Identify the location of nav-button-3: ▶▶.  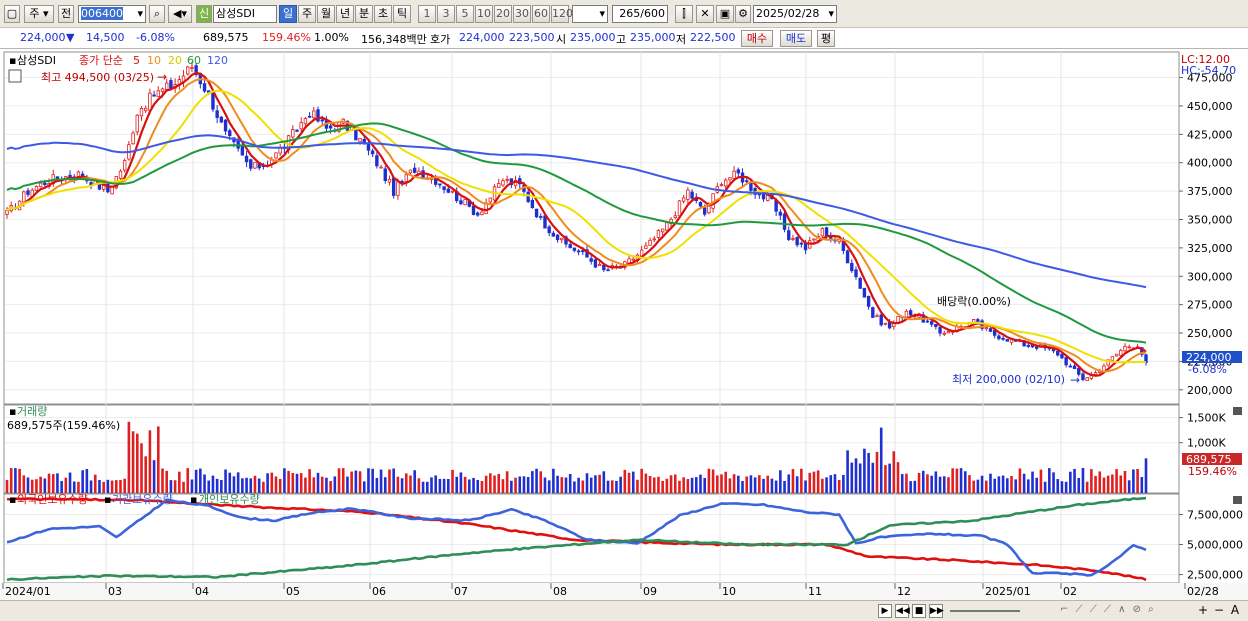
(936, 611).